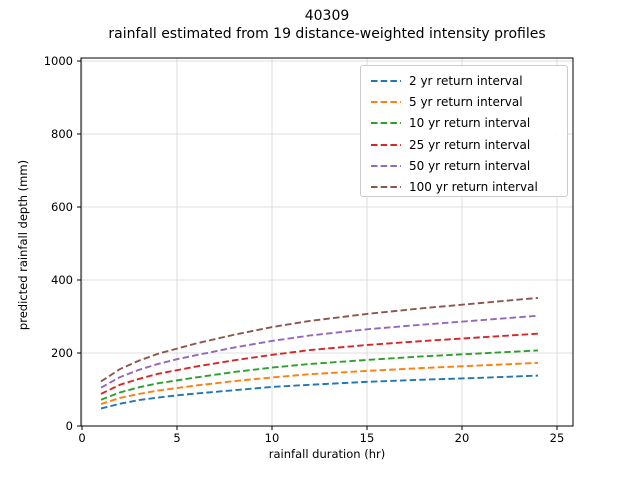 The width and height of the screenshot is (640, 480). I want to click on legend-entry: 100 yr return interval, so click(469, 186).